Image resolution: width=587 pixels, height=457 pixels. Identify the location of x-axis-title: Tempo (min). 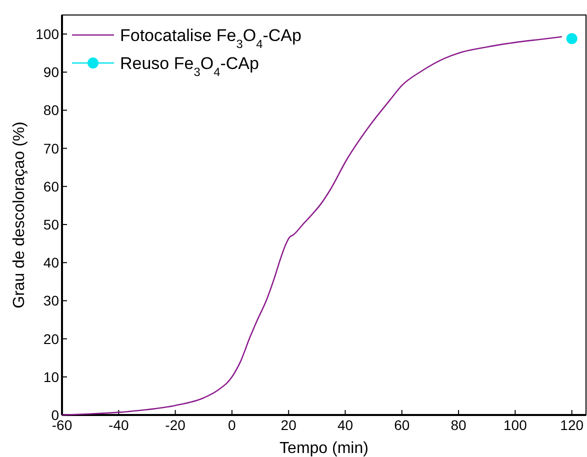
(324, 448).